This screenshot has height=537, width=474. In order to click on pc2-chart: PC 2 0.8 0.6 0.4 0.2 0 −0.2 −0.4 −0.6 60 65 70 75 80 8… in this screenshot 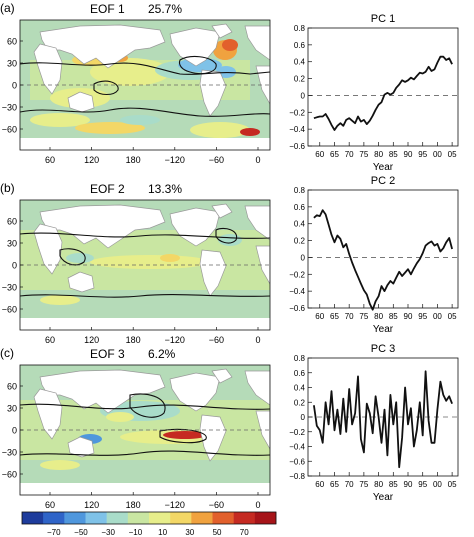, I will do `click(374, 255)`.